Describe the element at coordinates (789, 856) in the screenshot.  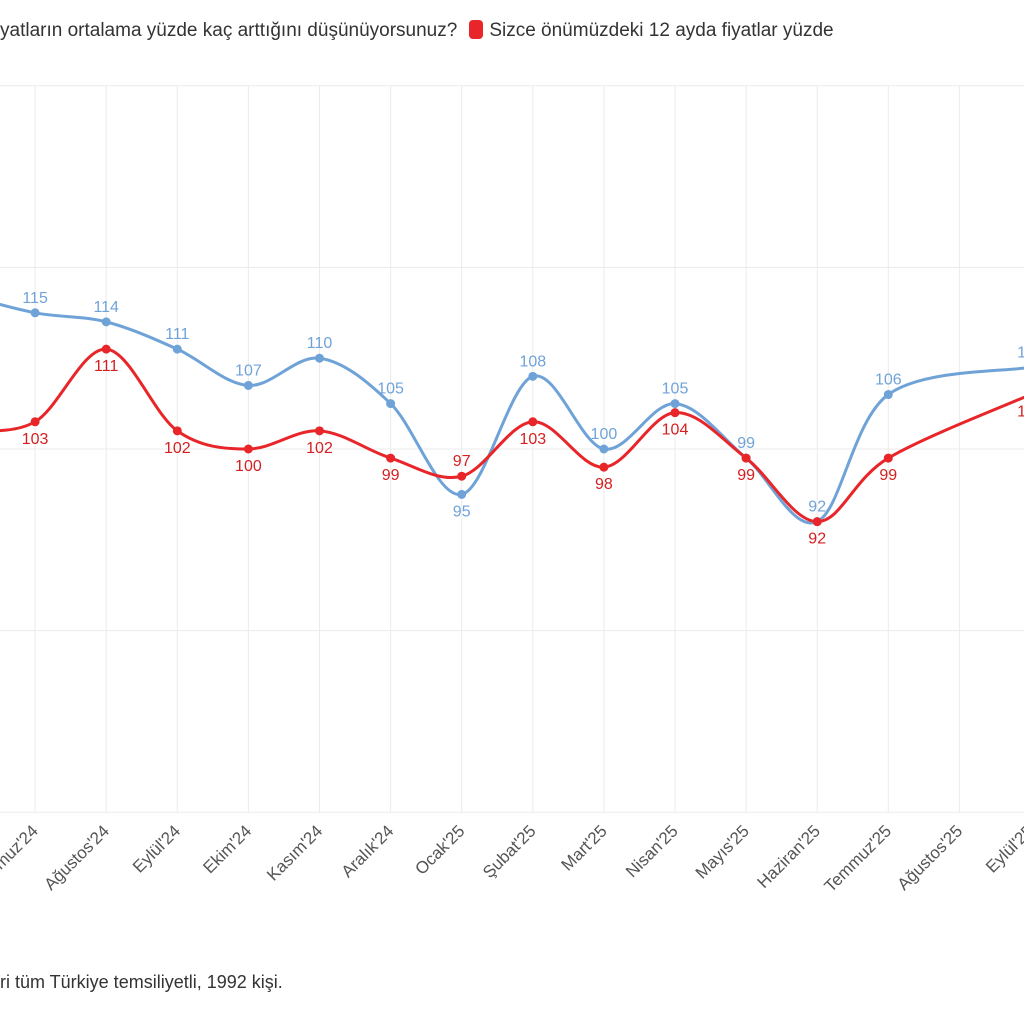
I see `x-tick-label: Haziran'25` at that location.